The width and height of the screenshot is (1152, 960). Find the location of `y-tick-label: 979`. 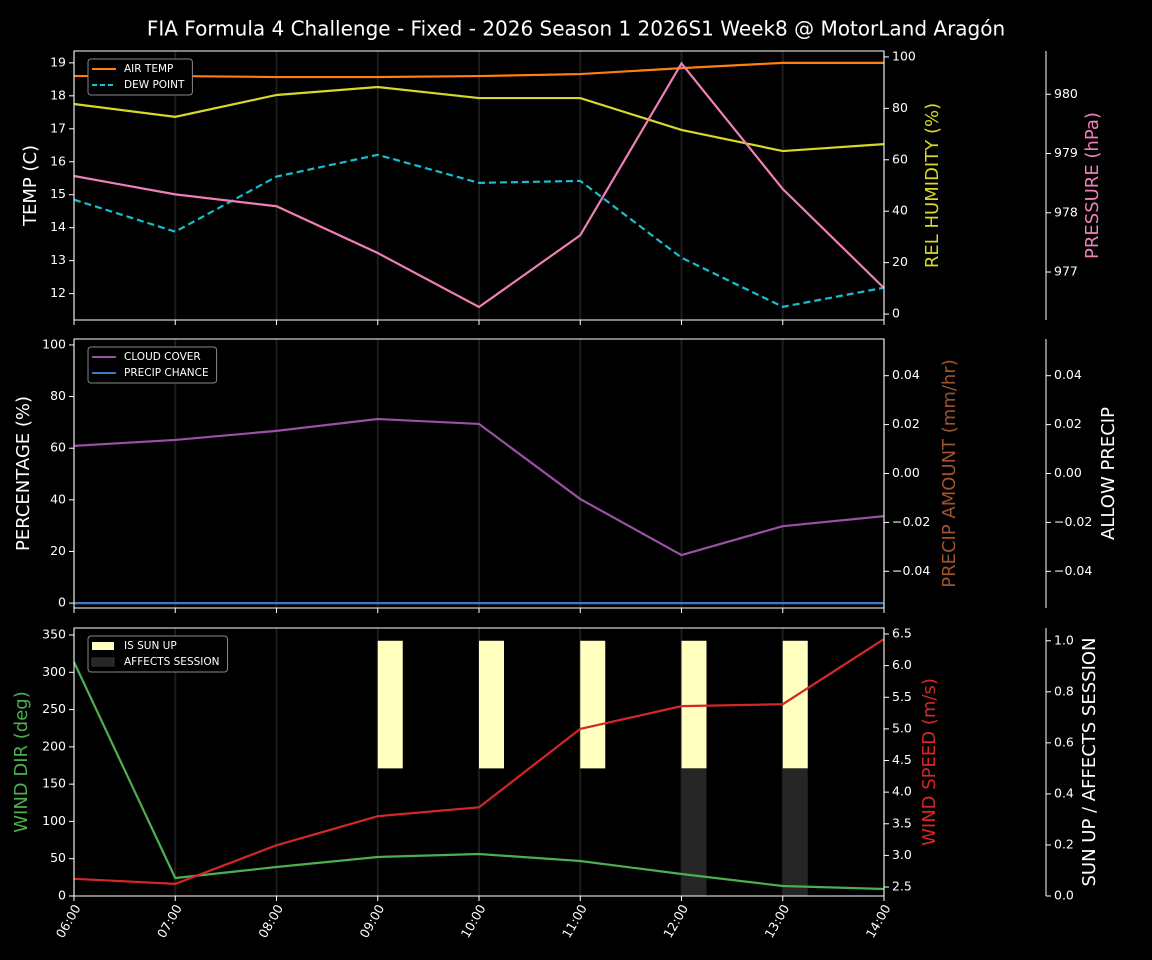

y-tick-label: 979 is located at coordinates (1066, 152).